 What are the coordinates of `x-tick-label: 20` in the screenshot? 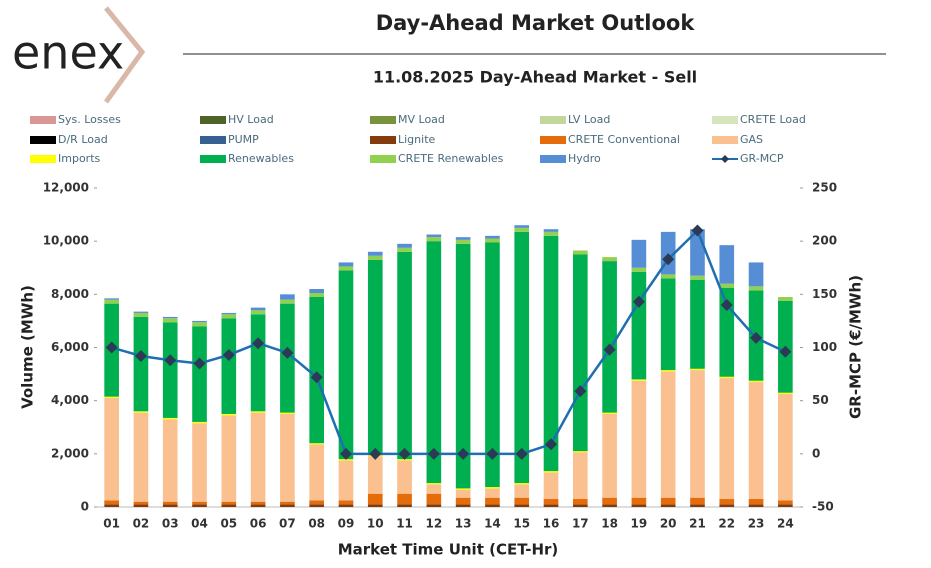 It's located at (668, 524).